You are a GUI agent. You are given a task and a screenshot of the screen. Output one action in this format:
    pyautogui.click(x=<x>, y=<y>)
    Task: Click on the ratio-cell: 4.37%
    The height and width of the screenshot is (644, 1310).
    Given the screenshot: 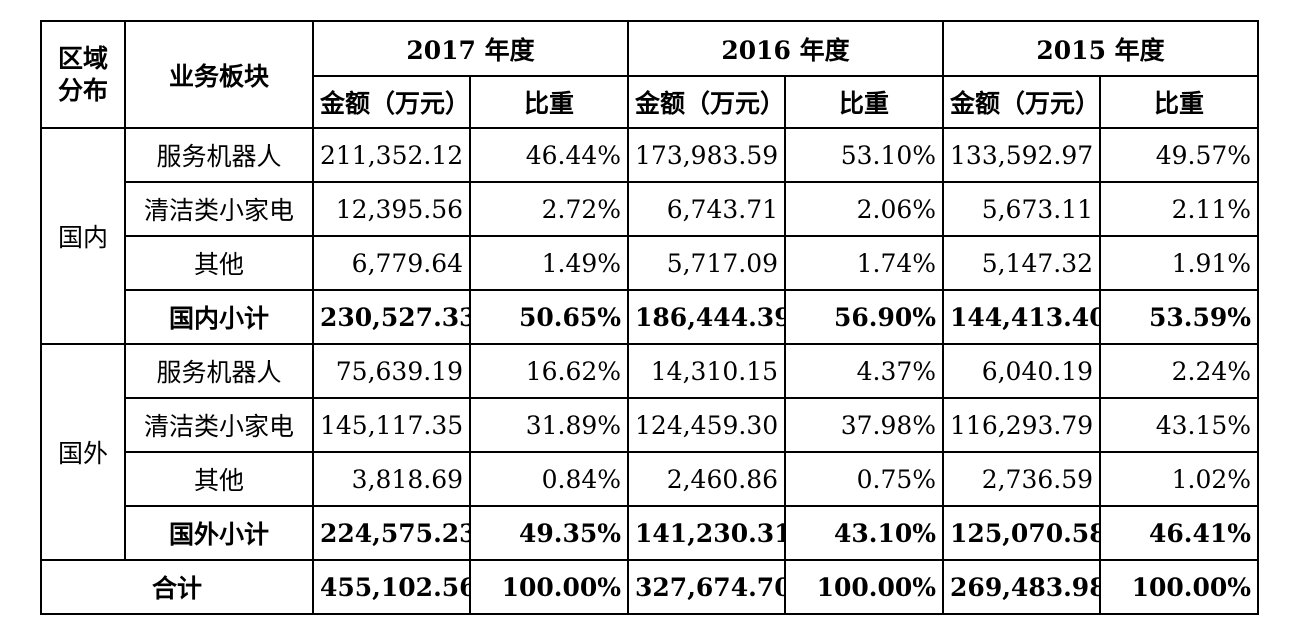 What is the action you would take?
    pyautogui.click(x=864, y=371)
    